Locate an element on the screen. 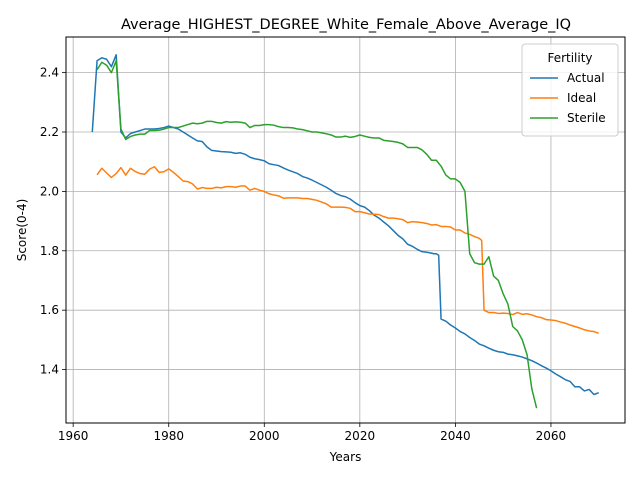 The width and height of the screenshot is (640, 480). x-axis: 1960 1980 2000 2020 2040 2060 is located at coordinates (312, 433).